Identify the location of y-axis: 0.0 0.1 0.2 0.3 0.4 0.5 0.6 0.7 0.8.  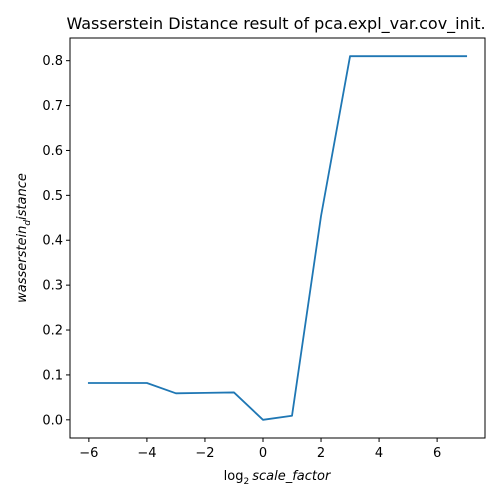
(56, 241).